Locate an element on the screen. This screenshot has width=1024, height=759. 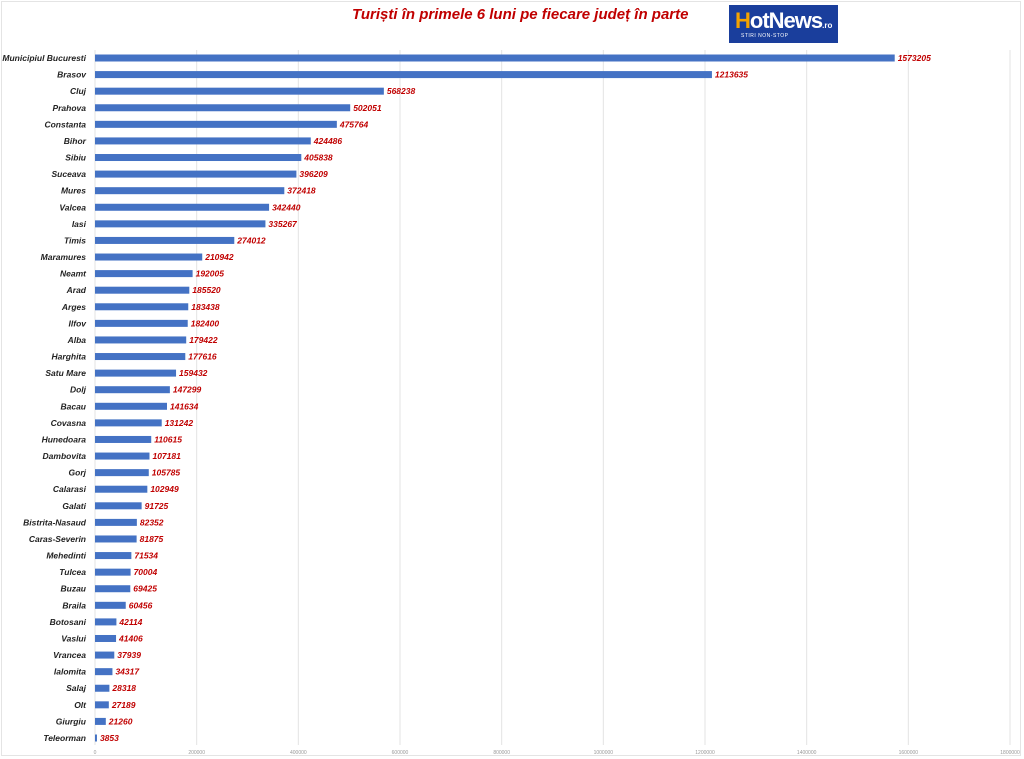
data-label: 131242 is located at coordinates (179, 423).